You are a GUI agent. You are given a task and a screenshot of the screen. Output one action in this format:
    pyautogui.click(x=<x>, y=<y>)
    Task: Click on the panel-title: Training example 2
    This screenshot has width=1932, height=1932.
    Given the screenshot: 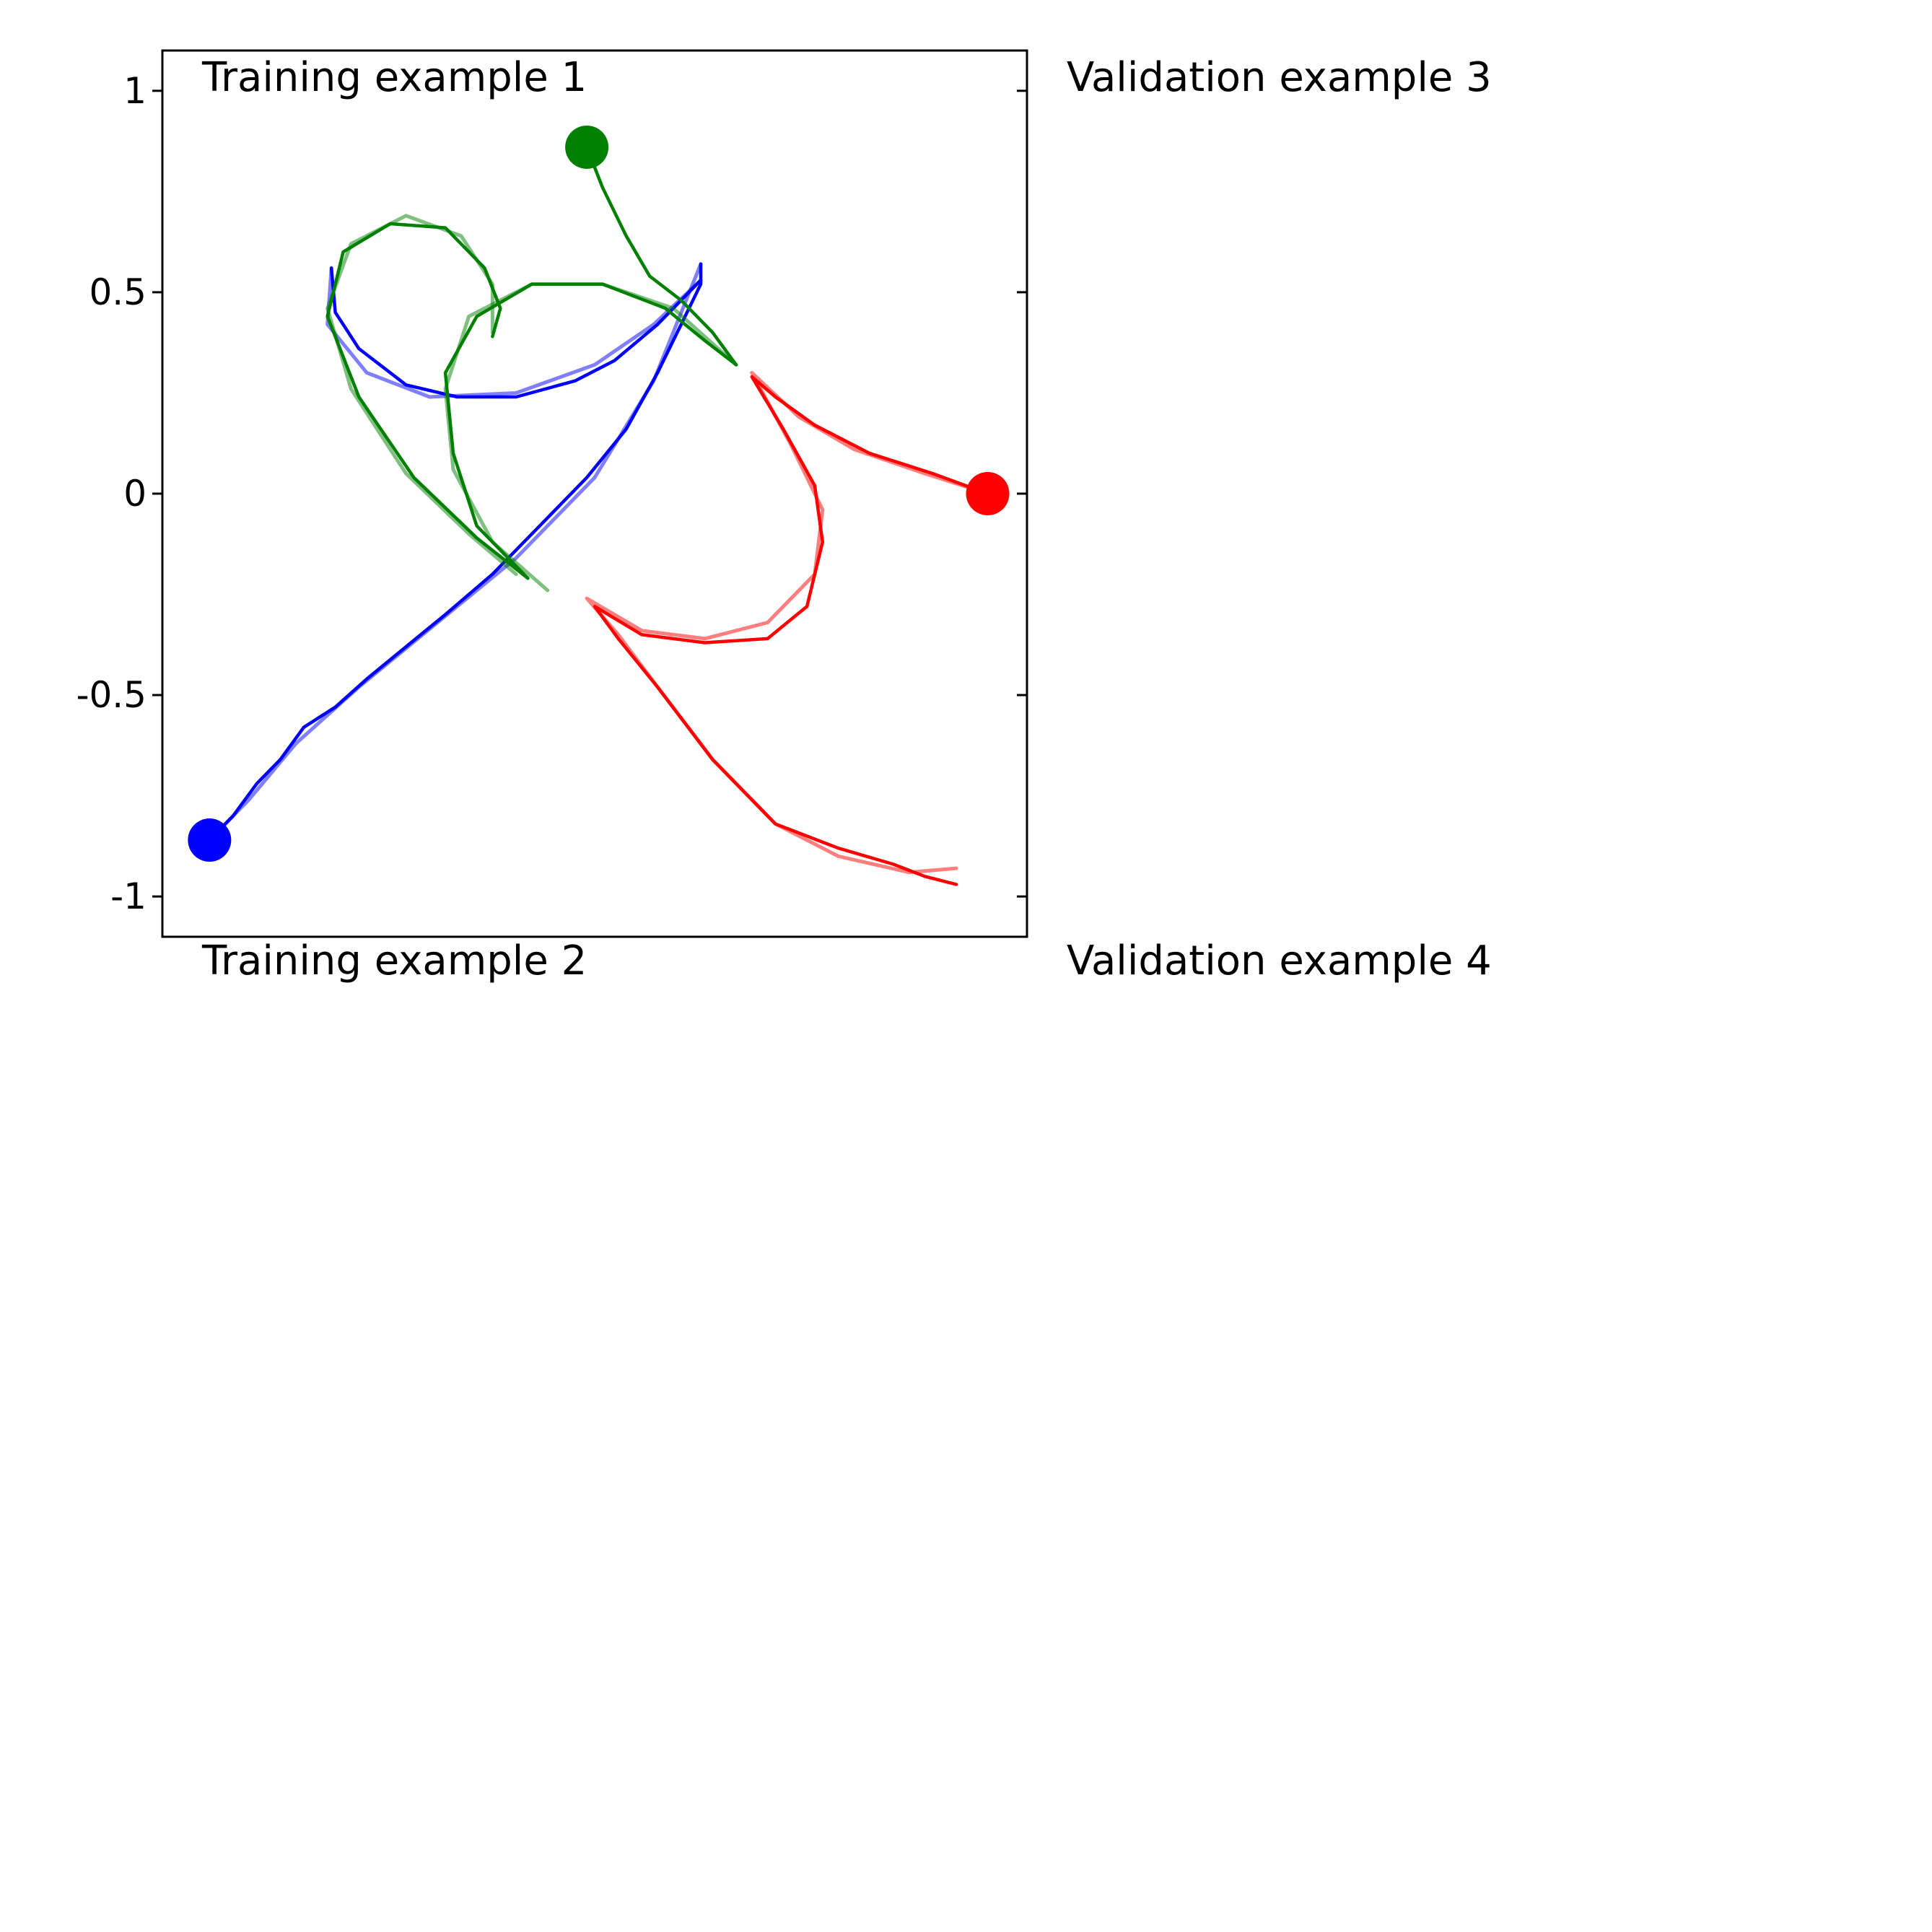 What is the action you would take?
    pyautogui.click(x=394, y=960)
    